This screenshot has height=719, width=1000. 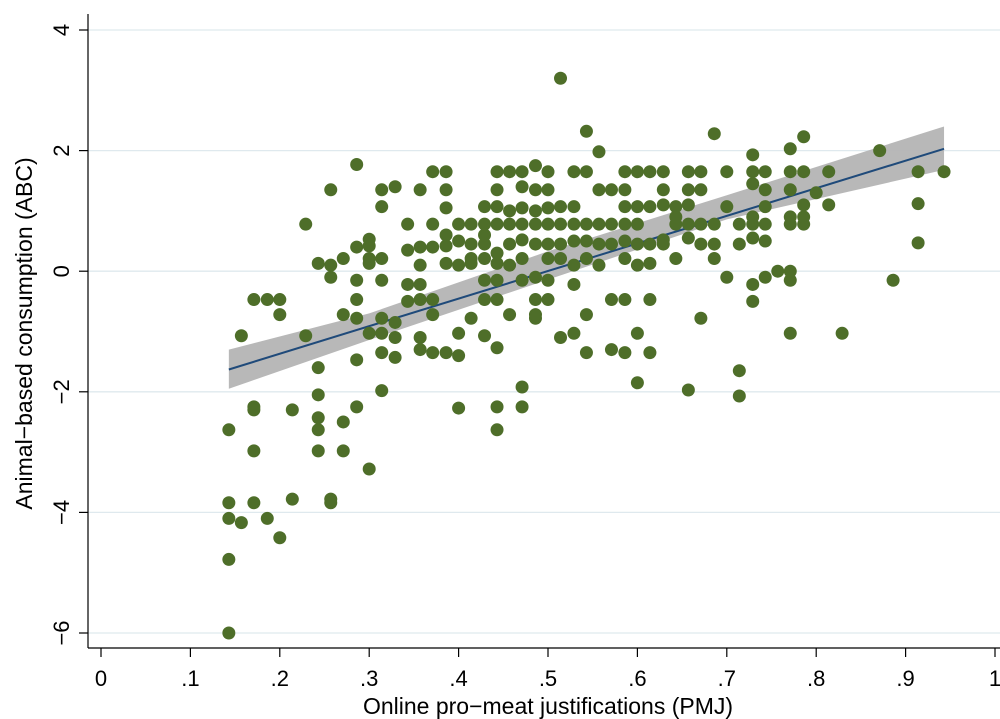 I want to click on x-tick-label: .3, so click(x=369, y=678).